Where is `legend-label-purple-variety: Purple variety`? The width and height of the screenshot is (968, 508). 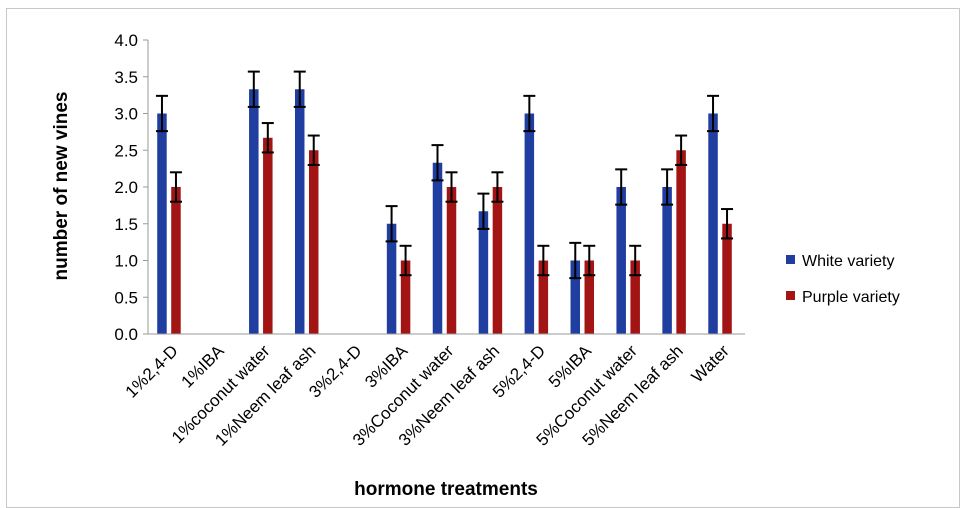
legend-label-purple-variety: Purple variety is located at coordinates (851, 297).